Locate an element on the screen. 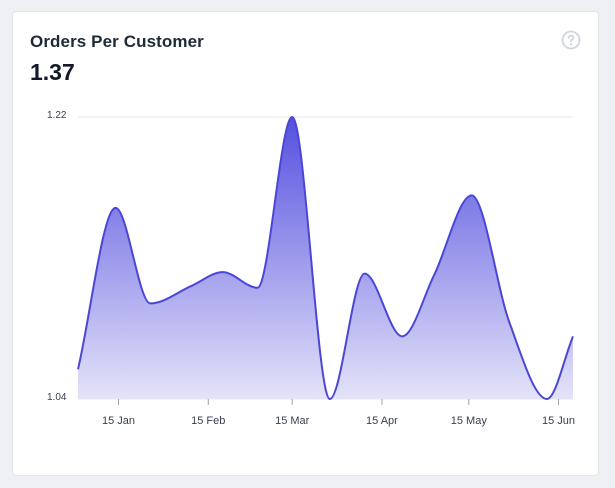 Image resolution: width=615 pixels, height=488 pixels. x-tick-label: 15 Jan is located at coordinates (118, 421).